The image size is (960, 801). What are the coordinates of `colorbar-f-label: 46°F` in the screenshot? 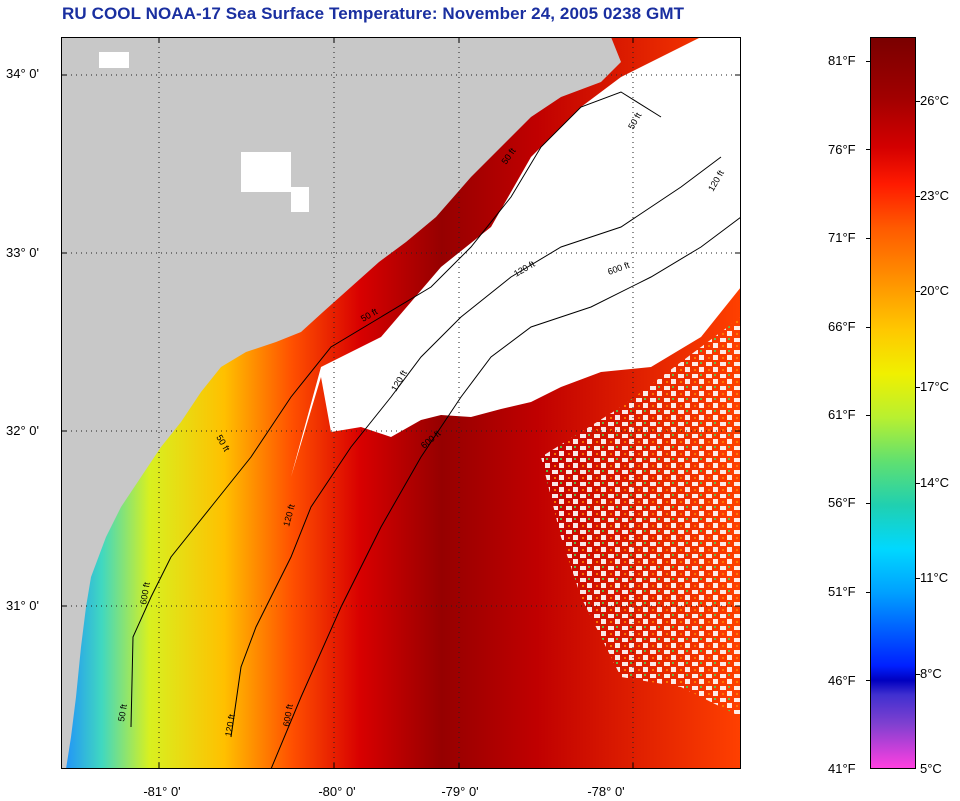 It's located at (842, 680).